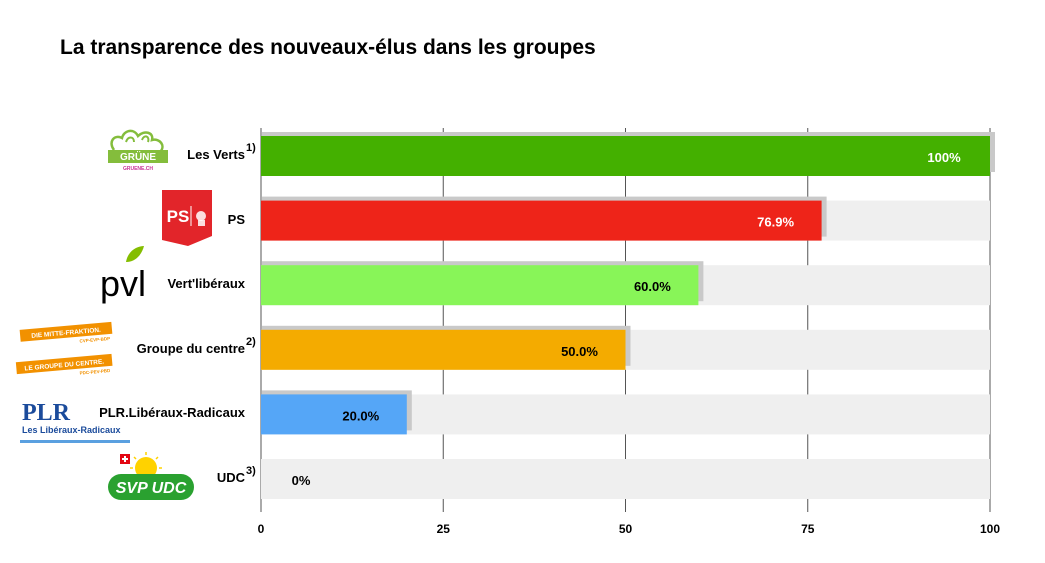 The width and height of the screenshot is (1045, 563). I want to click on centre-logo-line1b: CVP-EVP-BDP, so click(94, 340).